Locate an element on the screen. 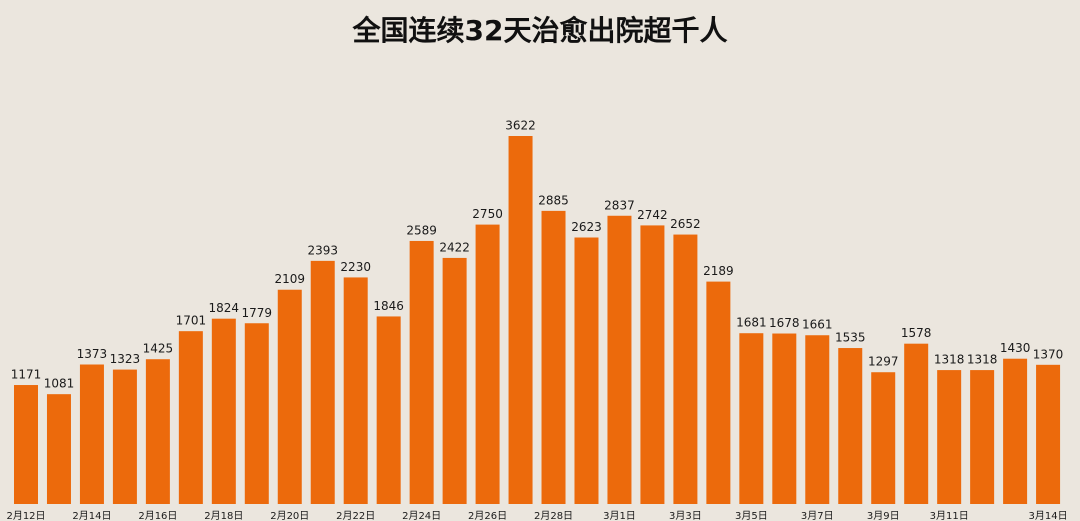  value-label: 1323 is located at coordinates (125, 359).